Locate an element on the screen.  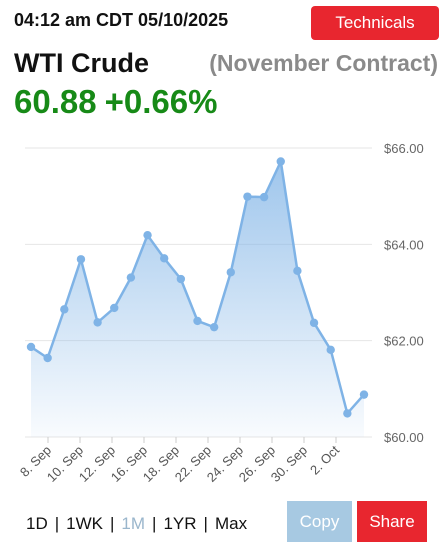
share-button: Share is located at coordinates (392, 521).